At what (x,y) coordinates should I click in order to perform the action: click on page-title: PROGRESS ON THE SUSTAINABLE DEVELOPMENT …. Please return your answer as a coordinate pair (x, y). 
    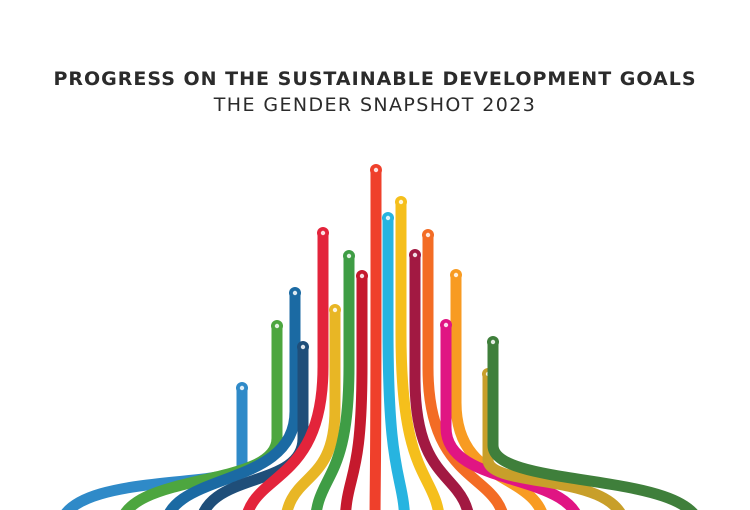
    Looking at the image, I should click on (375, 79).